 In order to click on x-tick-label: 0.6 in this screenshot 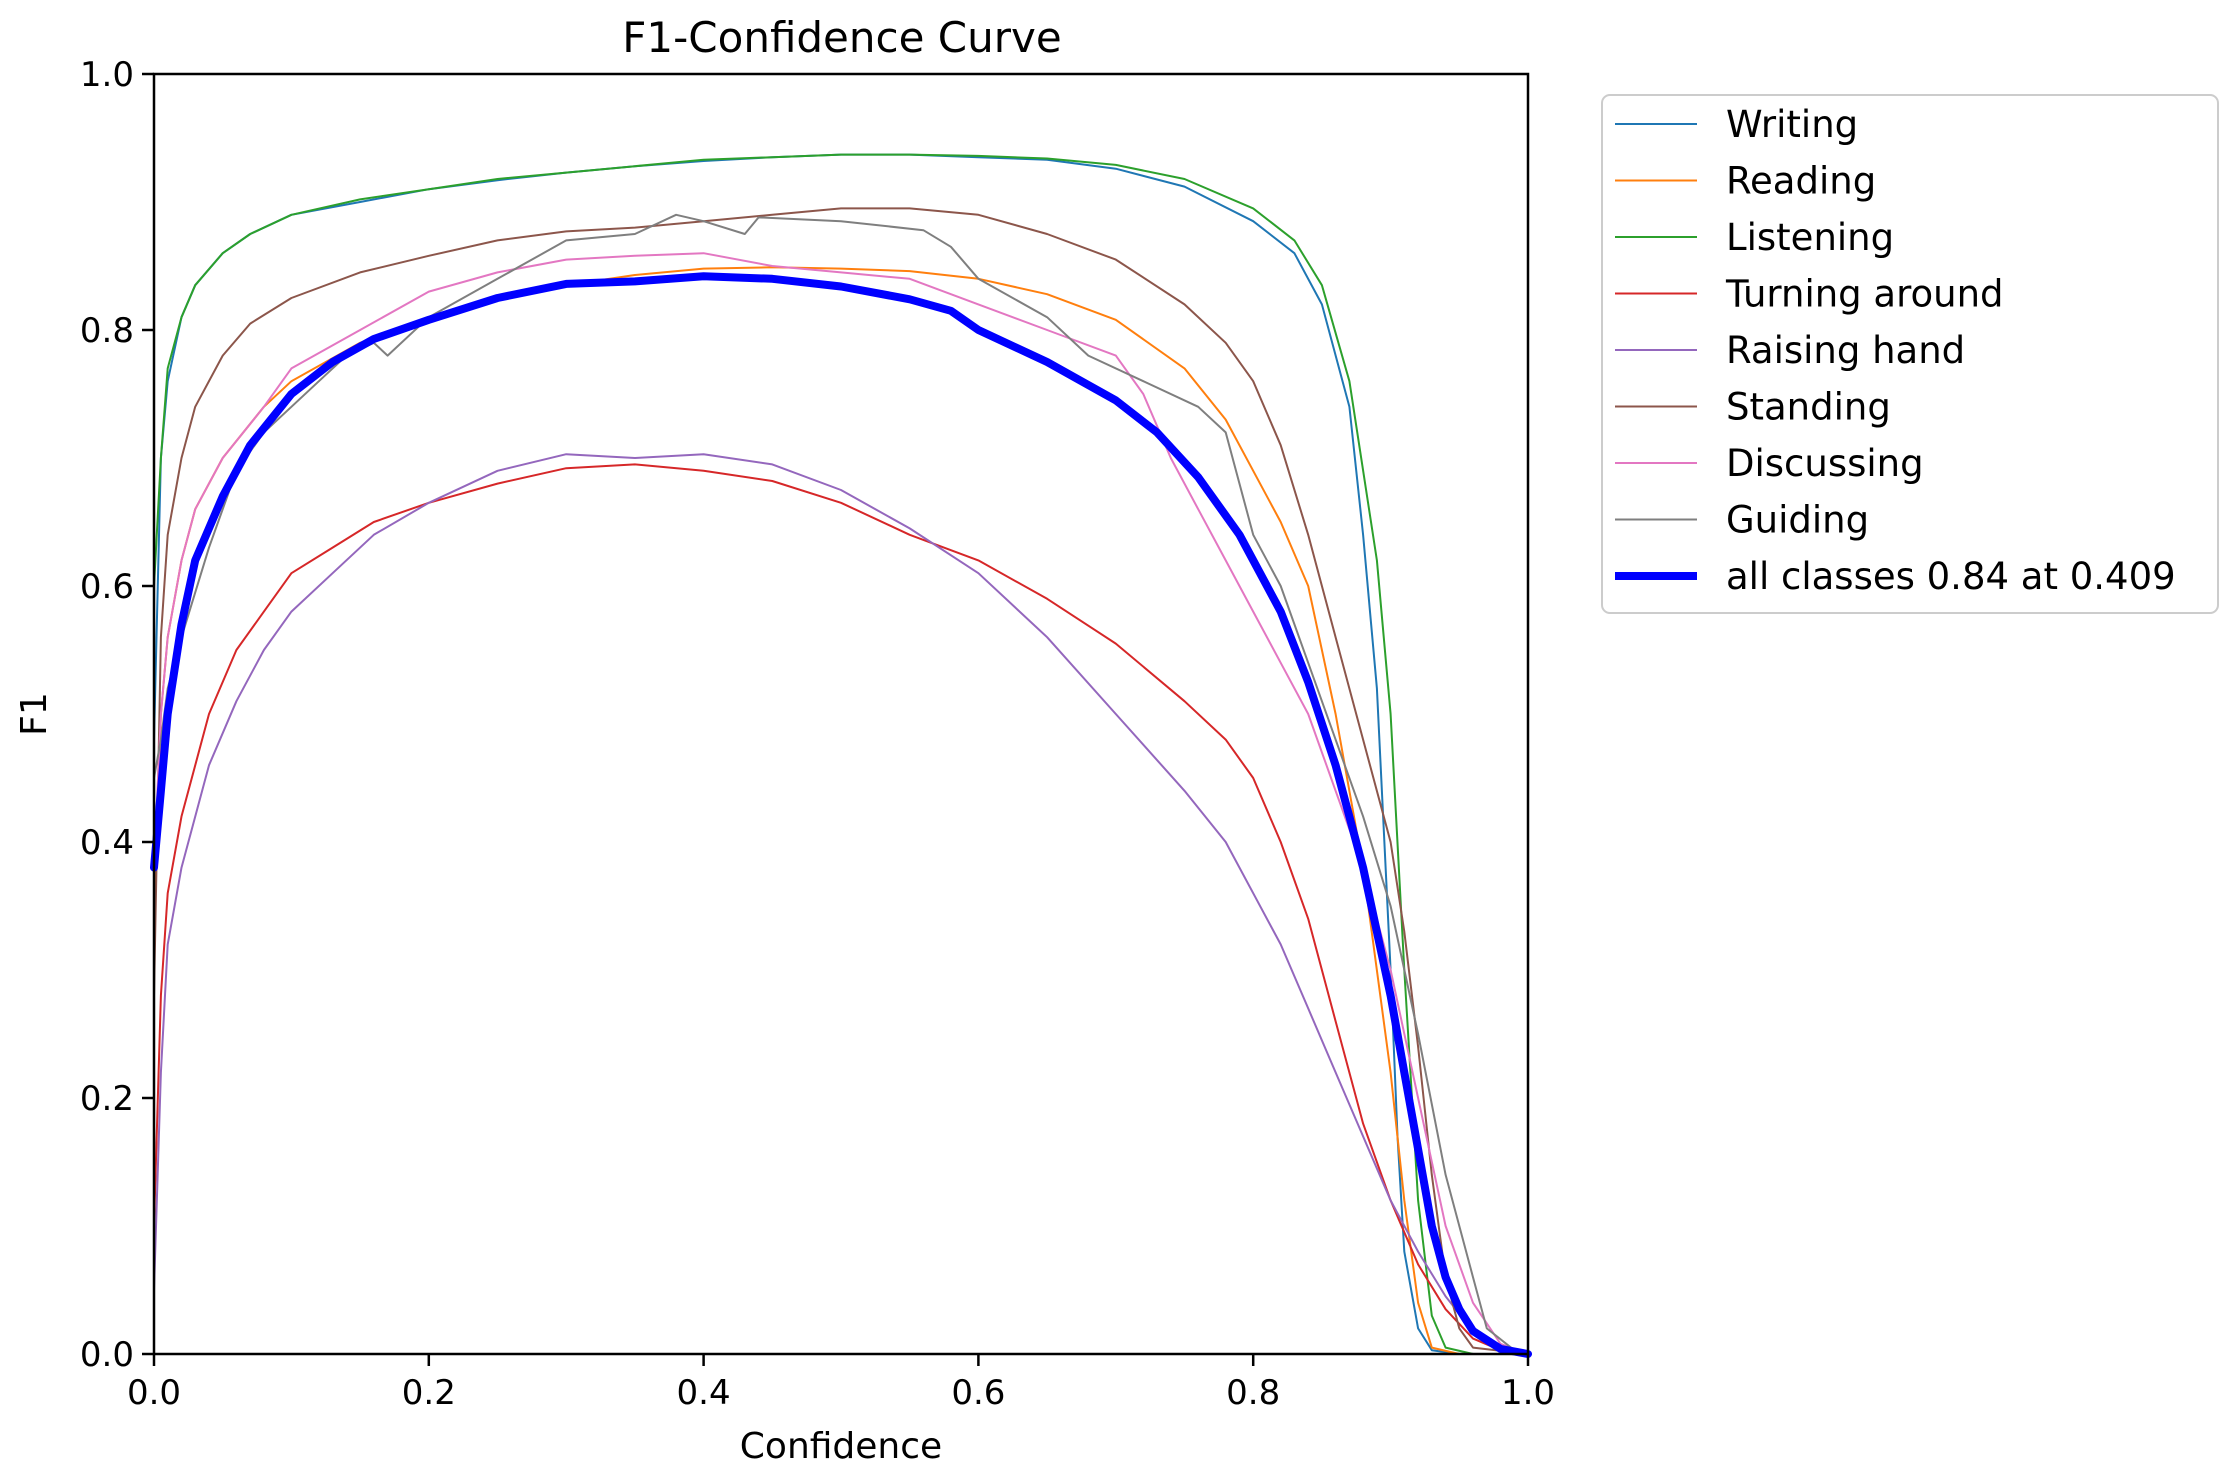, I will do `click(978, 1393)`.